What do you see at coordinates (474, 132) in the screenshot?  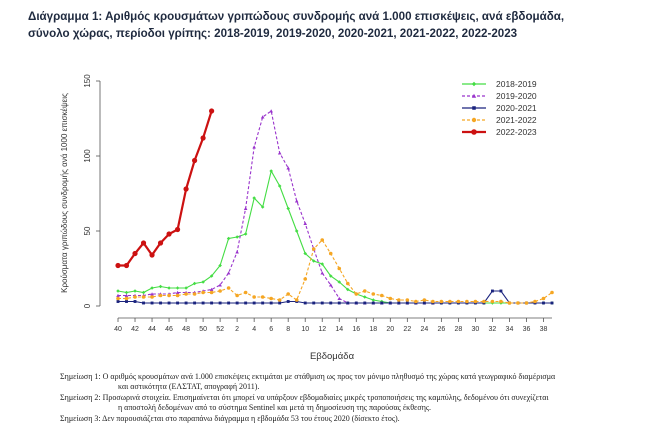 I see `legend-marker-2022-2023` at bounding box center [474, 132].